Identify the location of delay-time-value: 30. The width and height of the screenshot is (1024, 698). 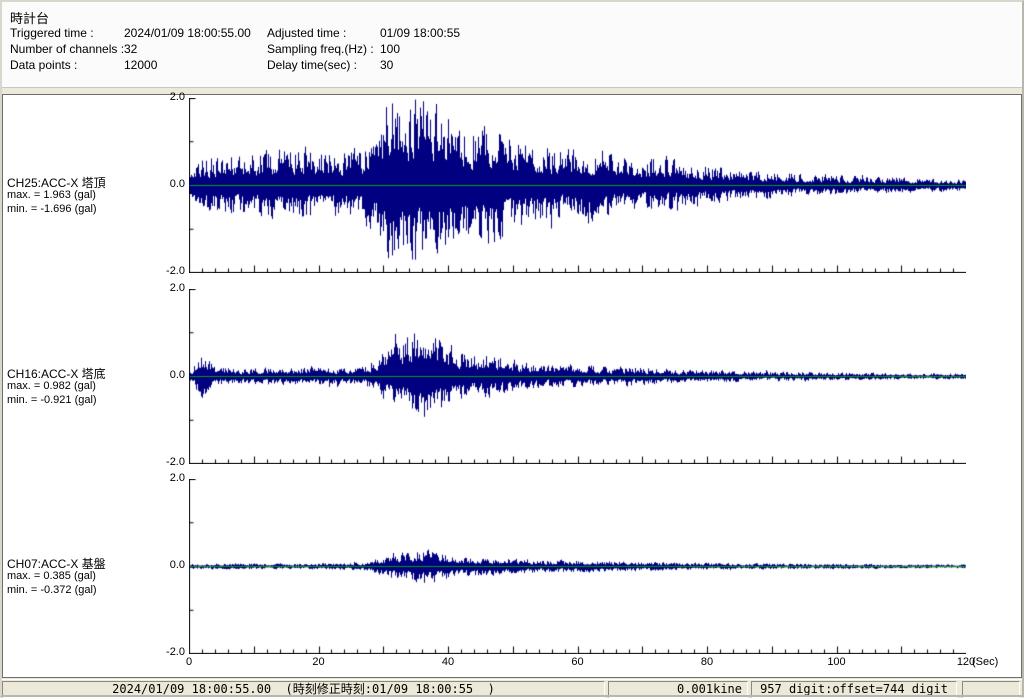
(387, 65).